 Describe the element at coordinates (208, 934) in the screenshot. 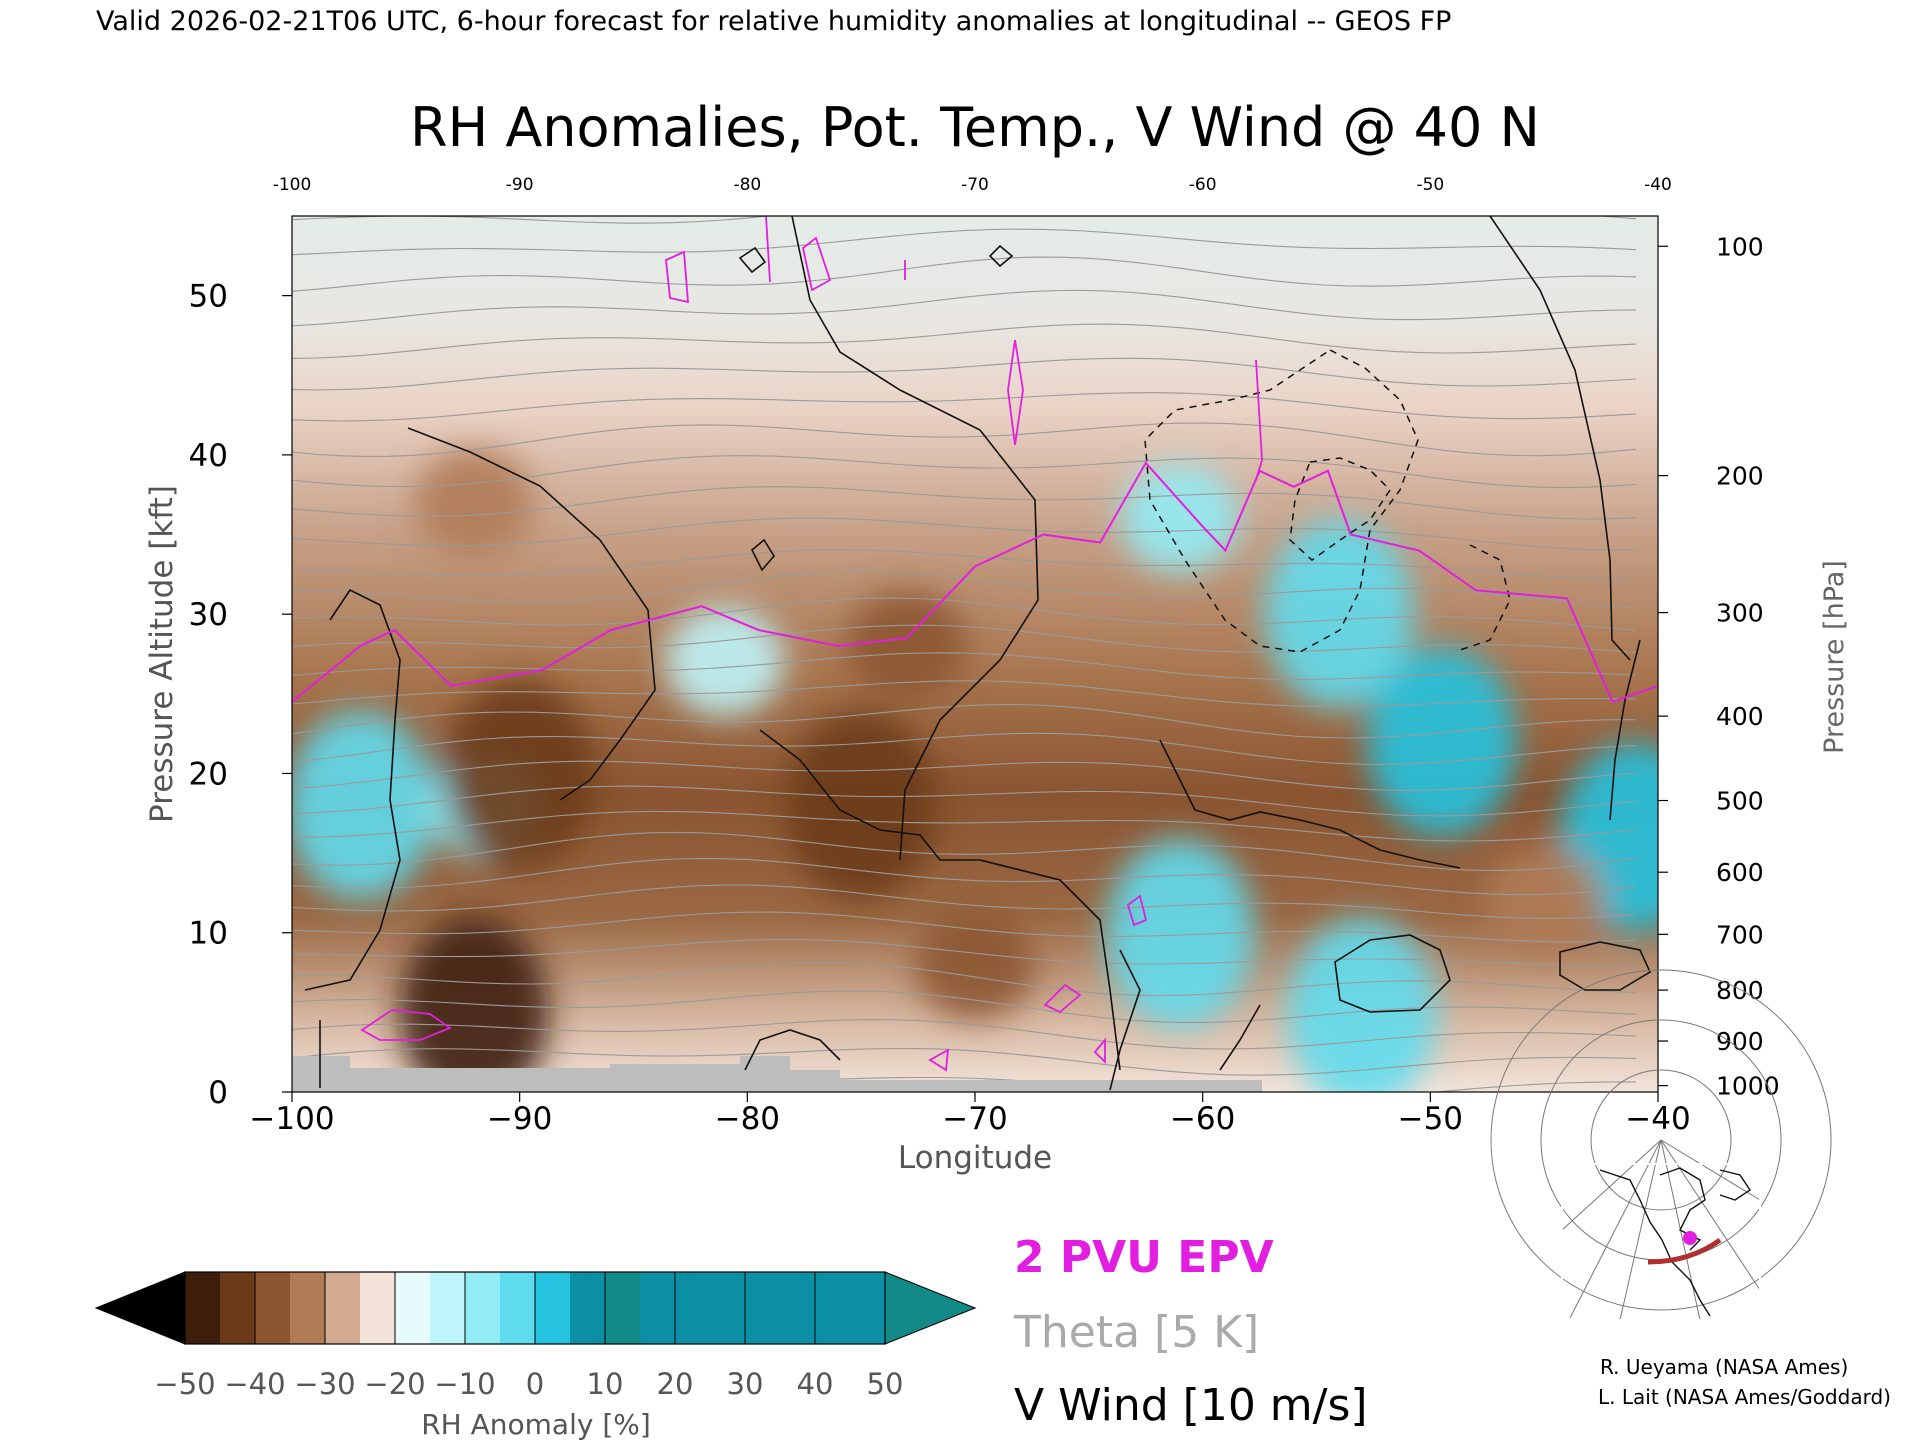

I see `y-tick-label: 10` at that location.